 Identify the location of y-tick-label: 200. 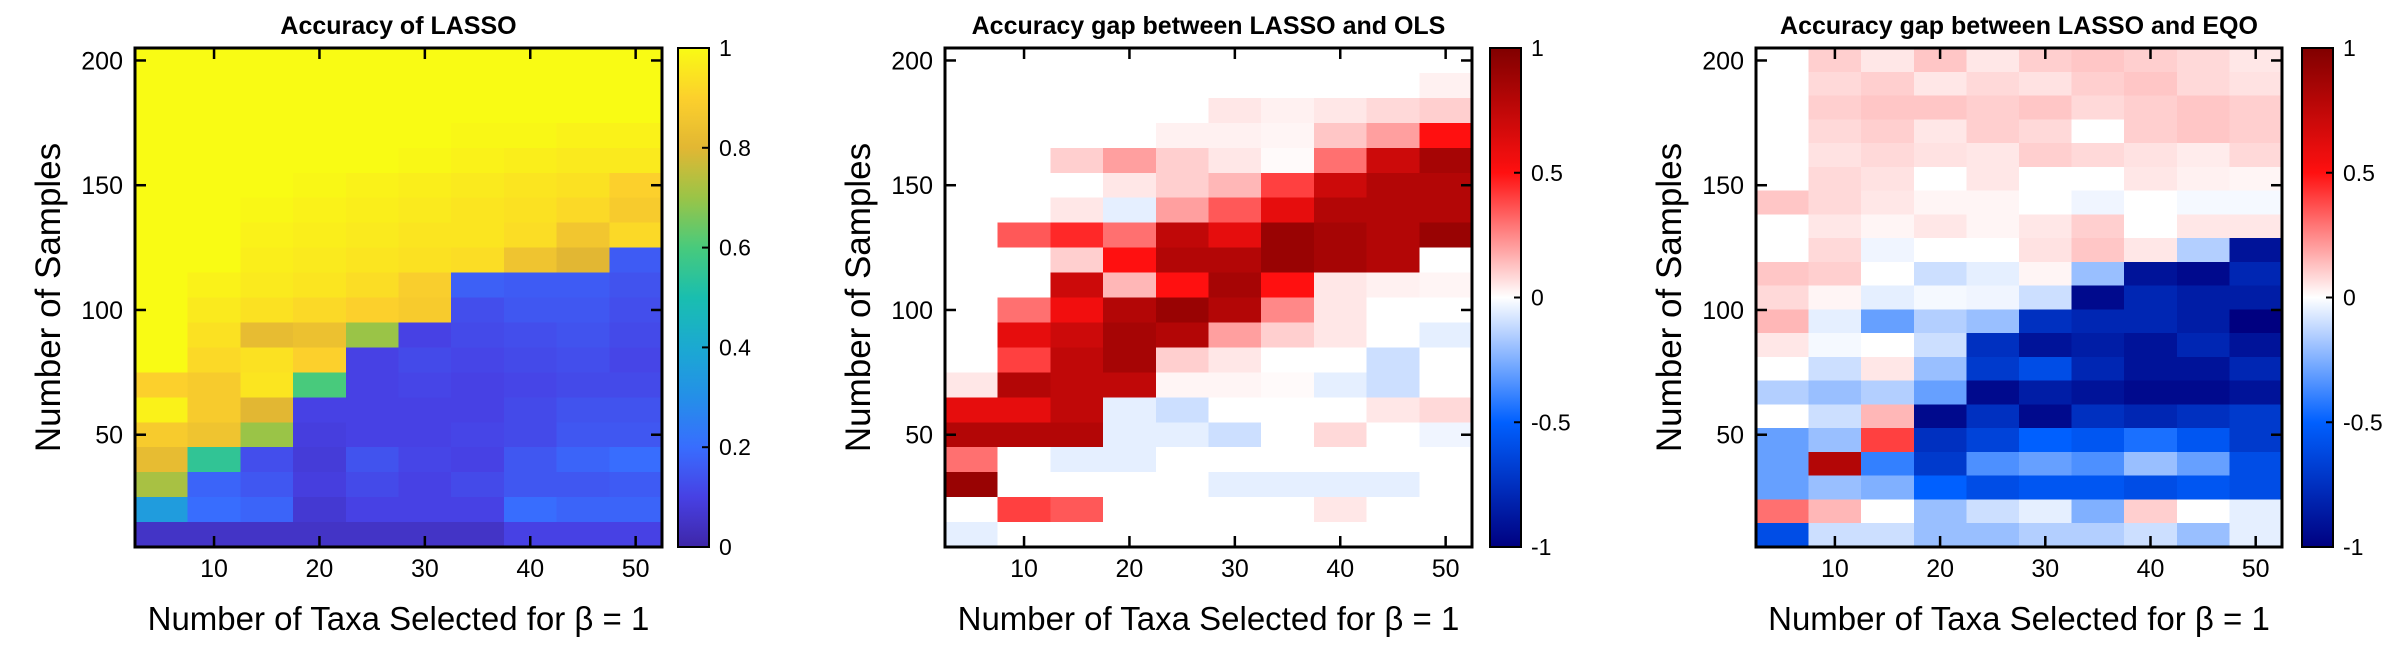
(102, 61).